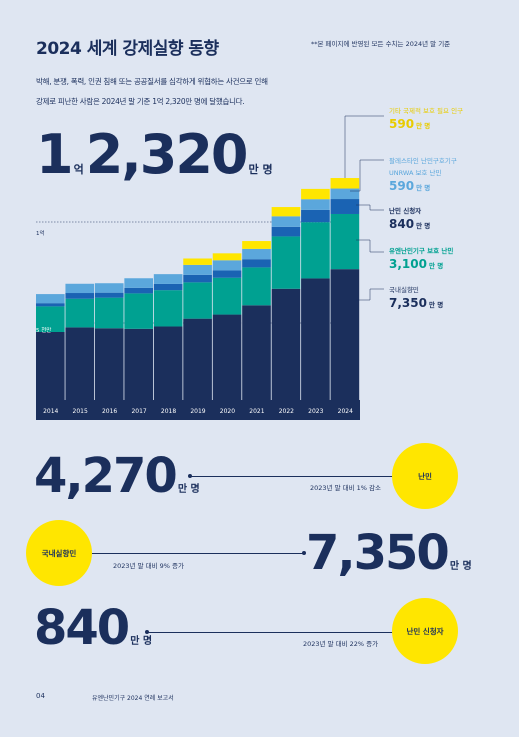  I want to click on stat-asylum-change: 2023년 말 대비 22% 증가, so click(341, 644).